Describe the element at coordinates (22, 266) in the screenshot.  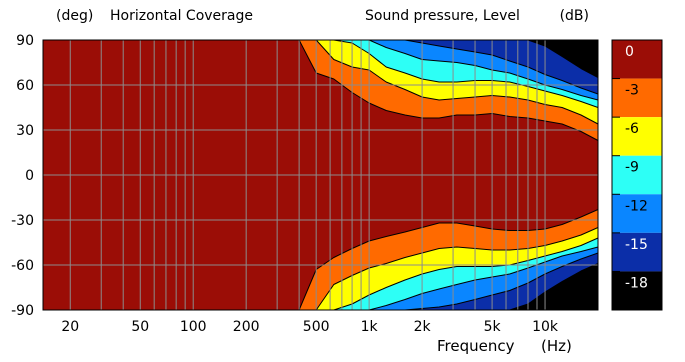
I see `y-tick-label: -60` at that location.